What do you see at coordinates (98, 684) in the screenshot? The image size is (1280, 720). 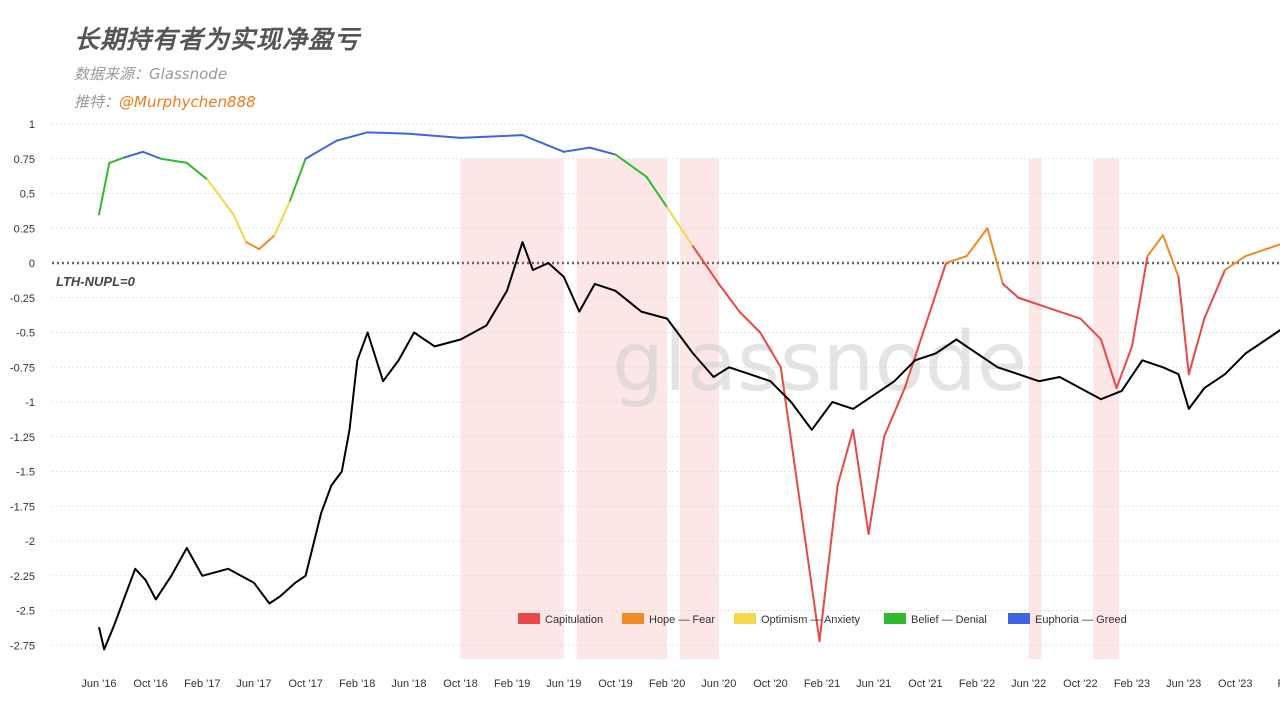 I see `x-tick-0: Jun '16` at bounding box center [98, 684].